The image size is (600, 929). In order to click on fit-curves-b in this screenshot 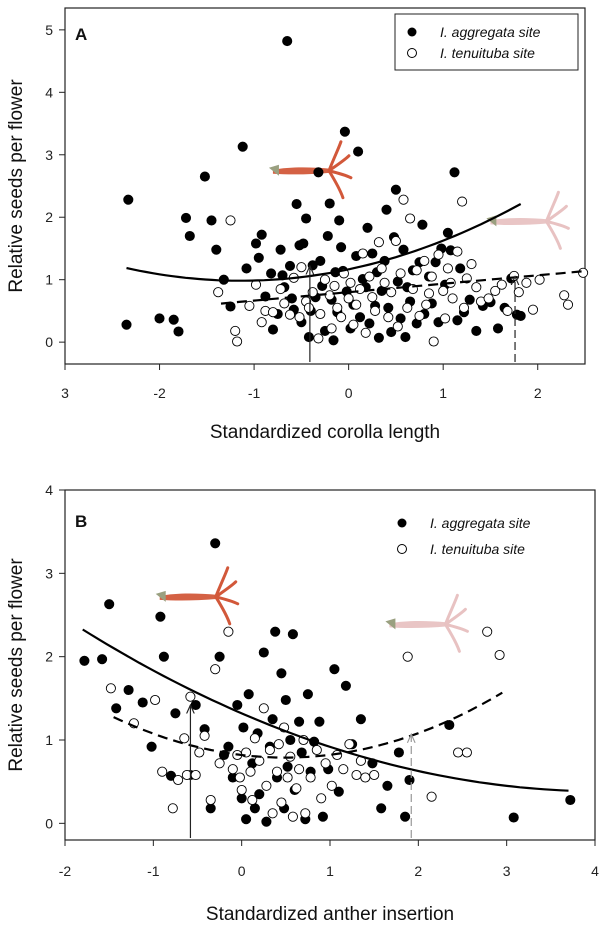, I will do `click(325, 710)`.